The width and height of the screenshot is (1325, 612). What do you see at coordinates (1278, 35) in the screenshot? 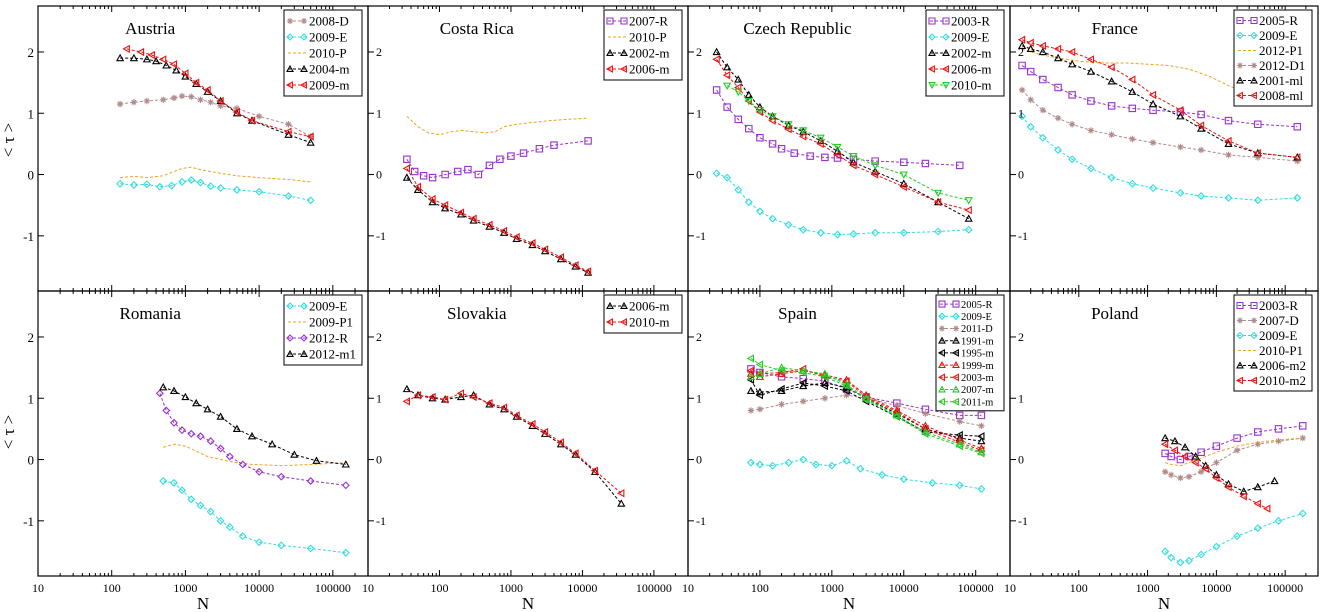
I see `legend-label: 2009-E` at bounding box center [1278, 35].